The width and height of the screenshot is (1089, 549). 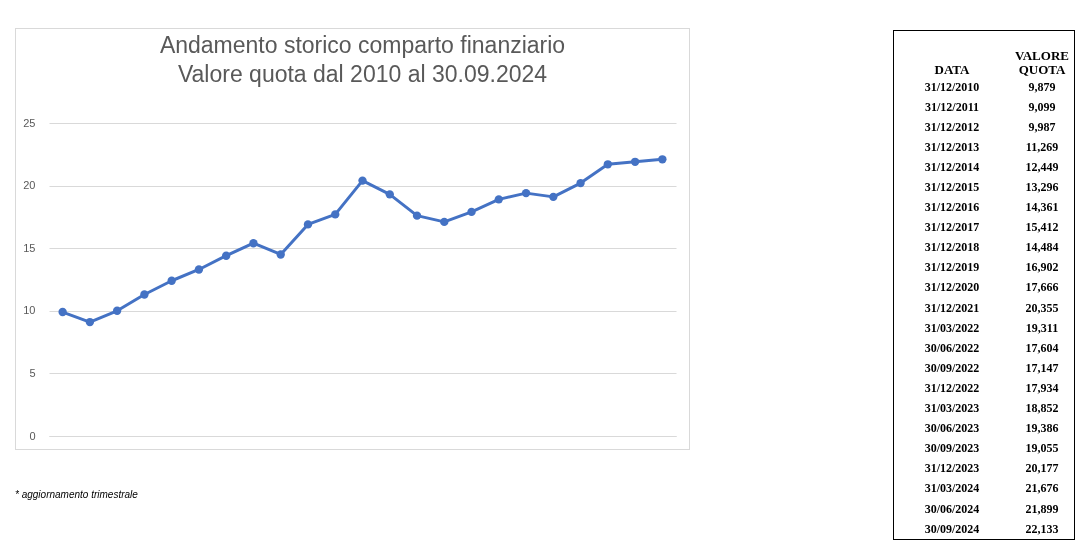 What do you see at coordinates (1042, 228) in the screenshot?
I see `text: 15,412` at bounding box center [1042, 228].